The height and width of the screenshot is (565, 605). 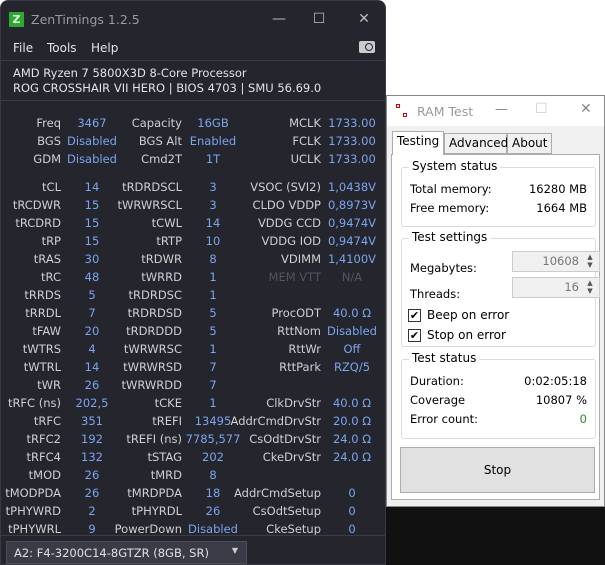 What do you see at coordinates (156, 123) in the screenshot?
I see `timing-label: Capacity` at bounding box center [156, 123].